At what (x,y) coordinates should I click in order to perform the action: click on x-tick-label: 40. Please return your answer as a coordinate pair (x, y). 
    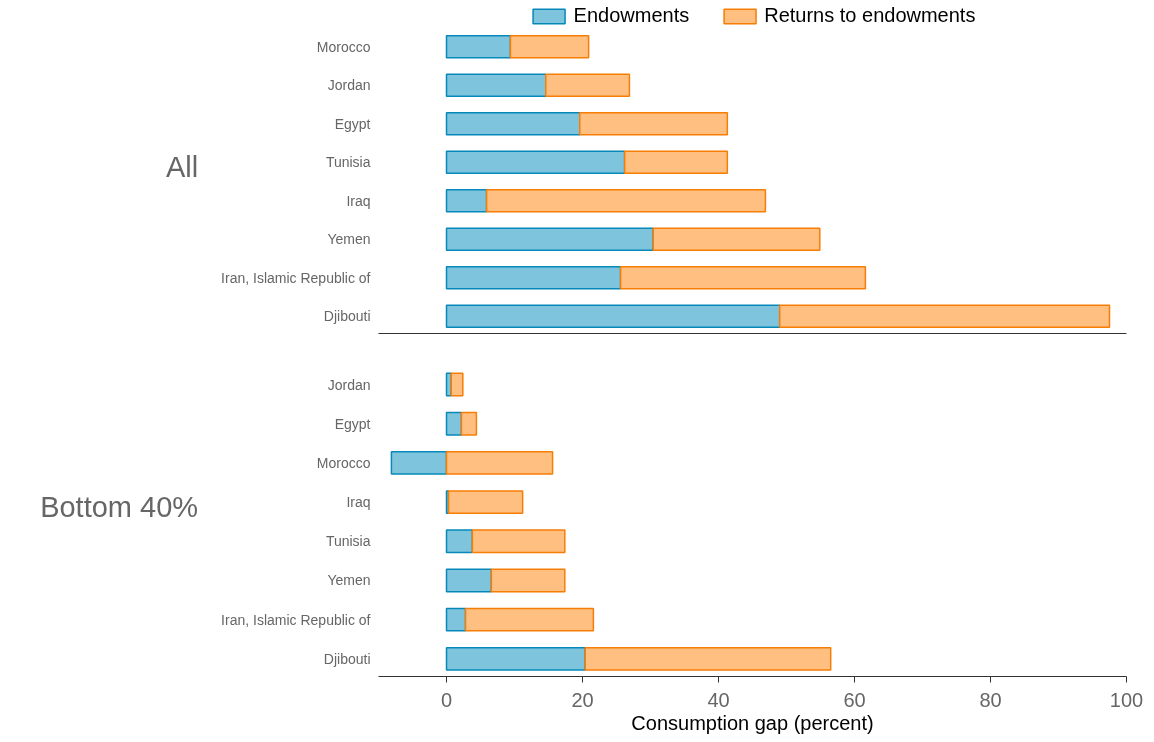
    Looking at the image, I should click on (718, 699).